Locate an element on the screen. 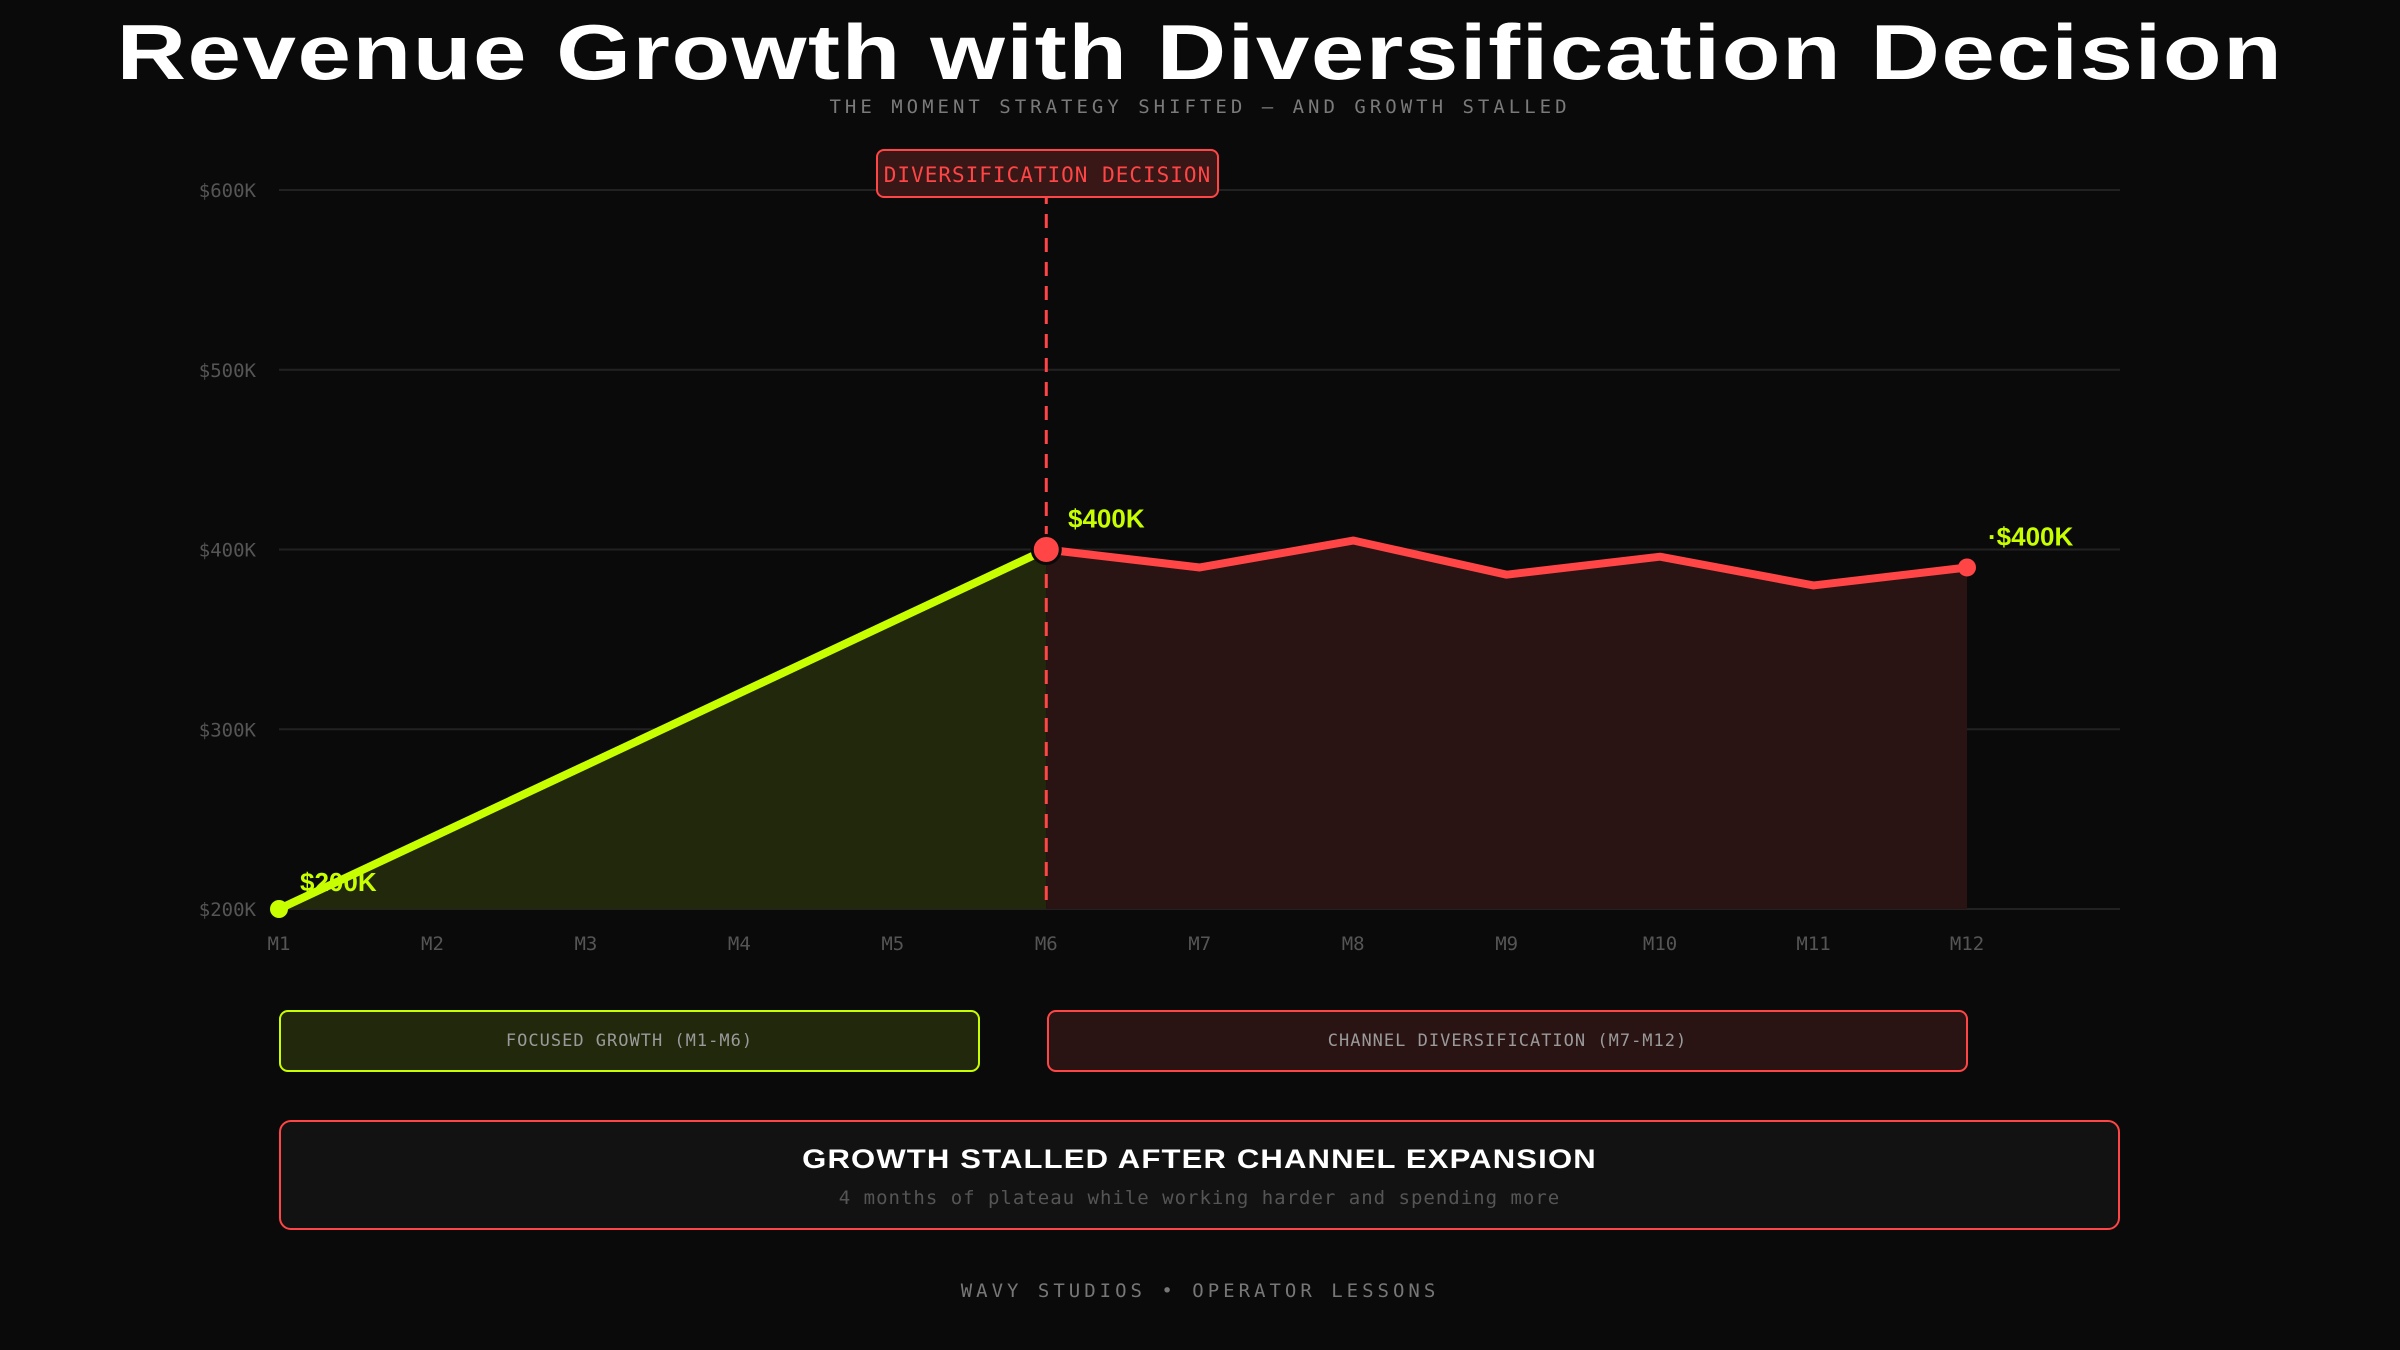 The width and height of the screenshot is (2400, 1350). x-tick-label: M4 is located at coordinates (739, 944).